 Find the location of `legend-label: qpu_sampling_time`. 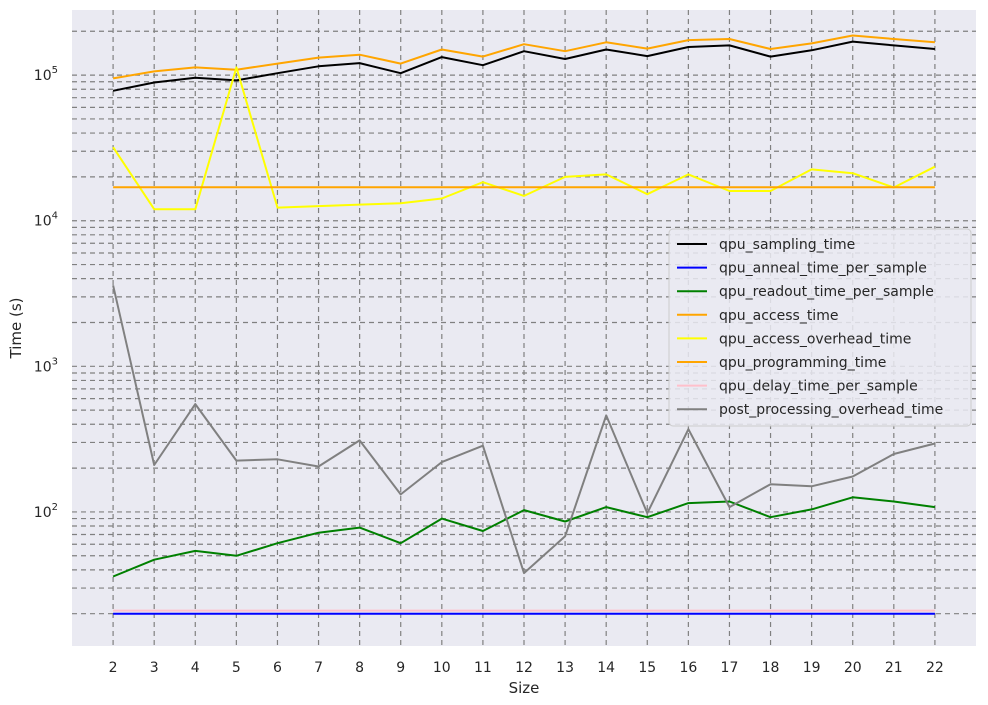

legend-label: qpu_sampling_time is located at coordinates (787, 245).